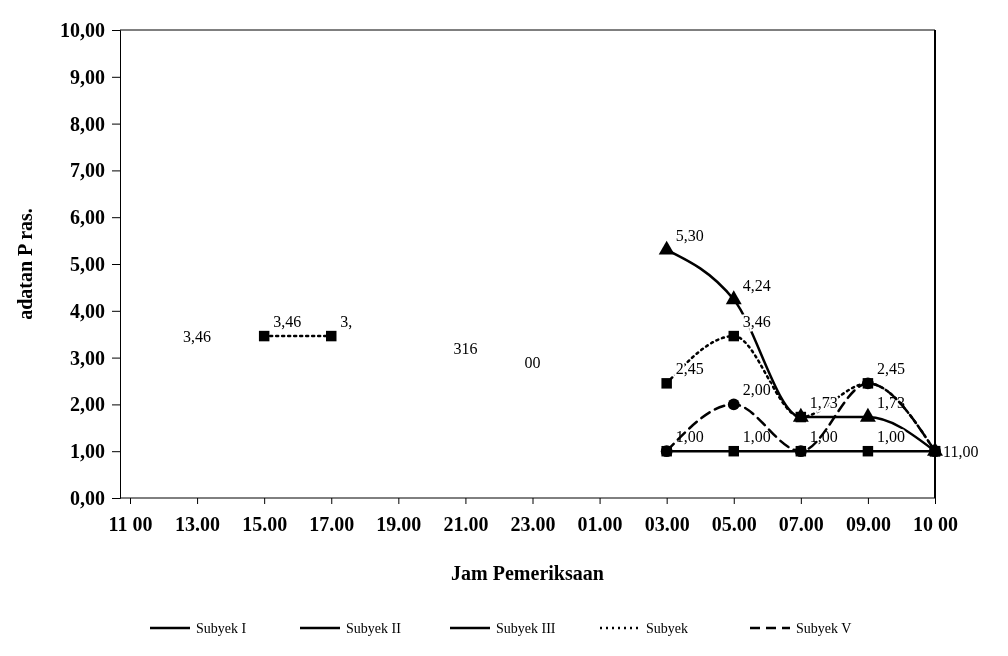 The width and height of the screenshot is (1008, 656). What do you see at coordinates (466, 524) in the screenshot?
I see `x-tick-label: 21.00` at bounding box center [466, 524].